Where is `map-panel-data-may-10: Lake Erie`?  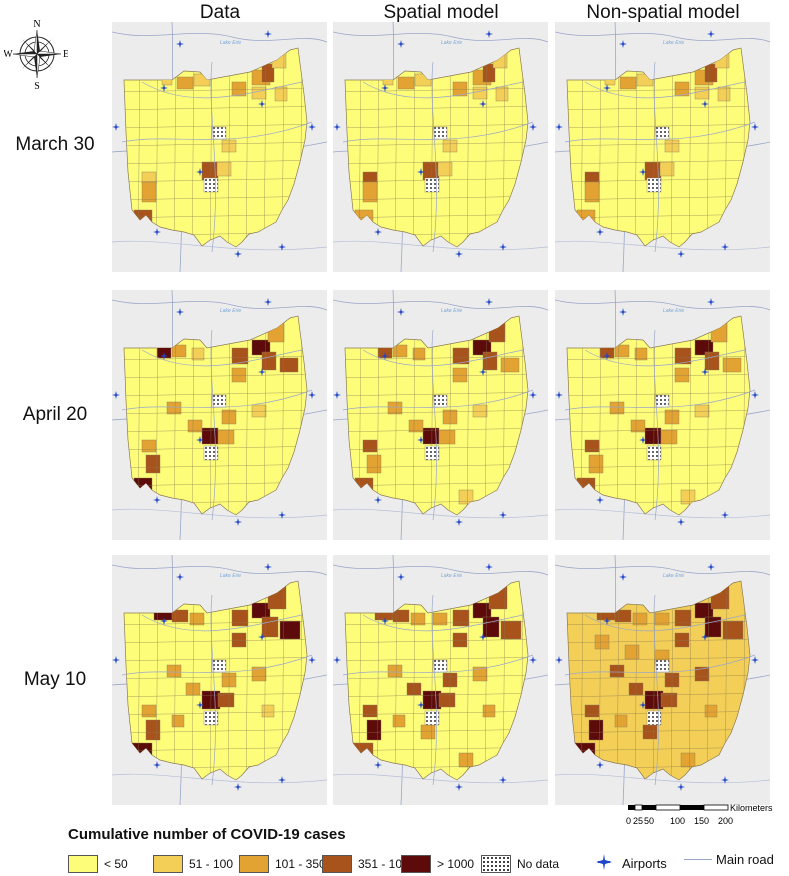 map-panel-data-may-10: Lake Erie is located at coordinates (219, 680).